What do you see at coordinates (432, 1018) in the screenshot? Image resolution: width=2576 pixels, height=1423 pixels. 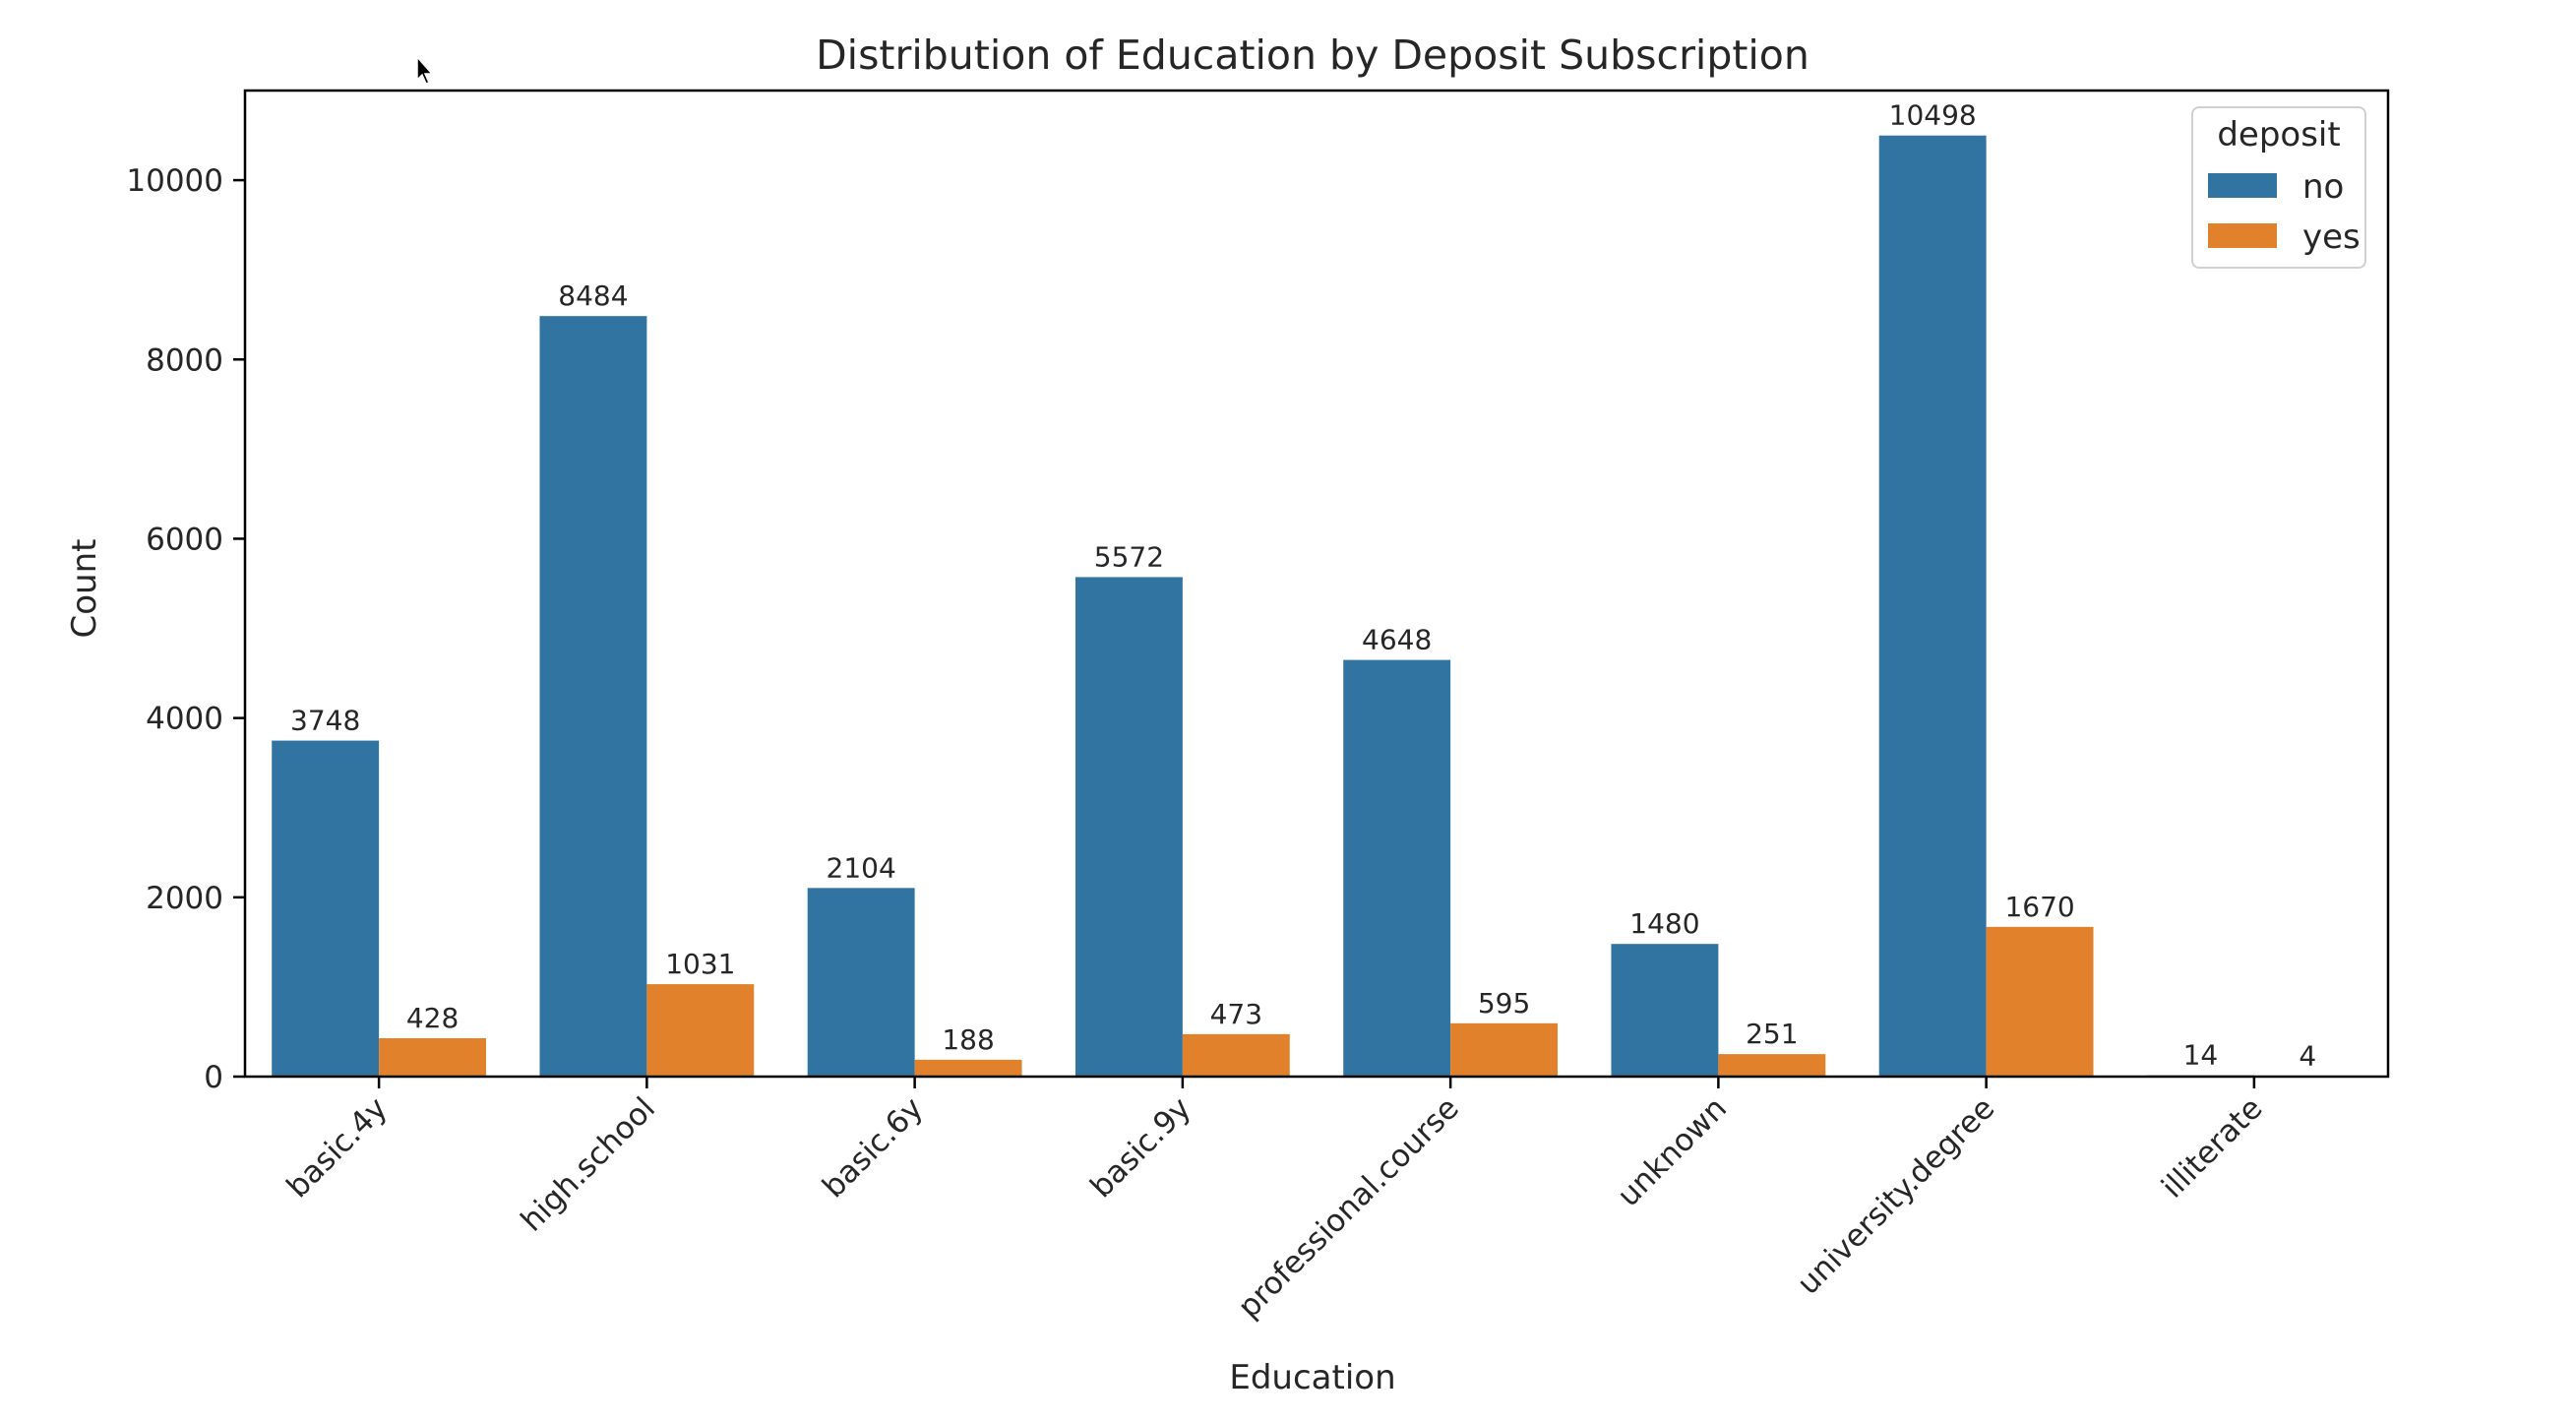 I see `data-label-yes-basic.4y: 428` at bounding box center [432, 1018].